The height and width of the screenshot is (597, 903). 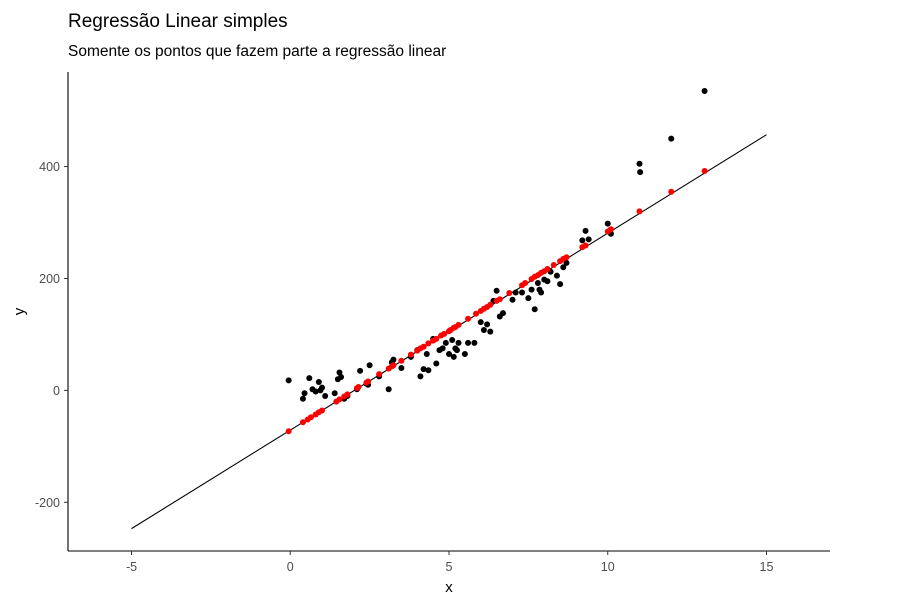 What do you see at coordinates (449, 587) in the screenshot?
I see `x-axis-title: x` at bounding box center [449, 587].